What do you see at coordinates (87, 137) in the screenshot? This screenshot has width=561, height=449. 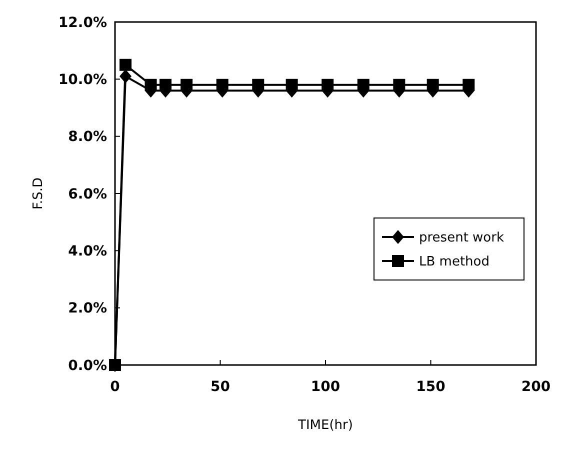 I see `y-tick-label: 8.0%` at bounding box center [87, 137].